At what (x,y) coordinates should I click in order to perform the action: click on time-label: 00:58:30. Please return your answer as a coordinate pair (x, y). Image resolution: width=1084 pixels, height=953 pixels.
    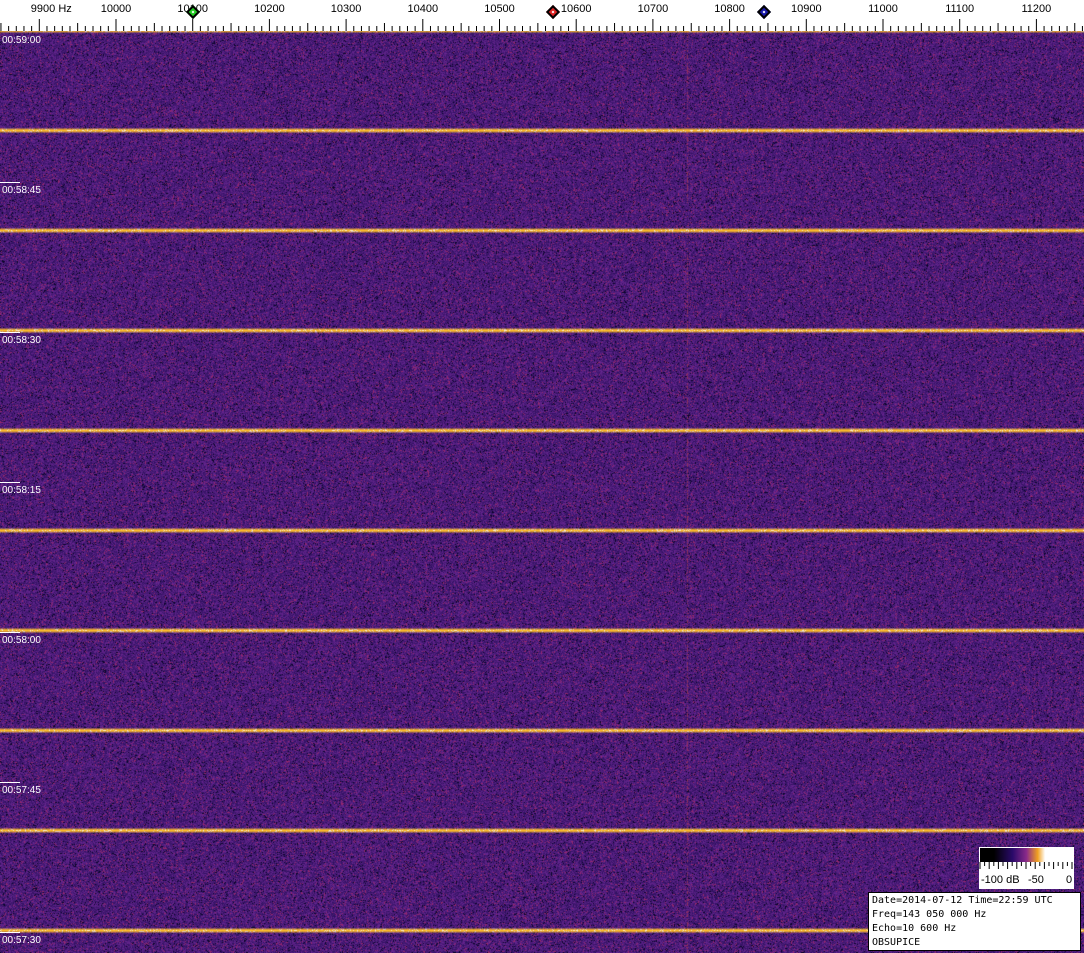
    Looking at the image, I should click on (21, 340).